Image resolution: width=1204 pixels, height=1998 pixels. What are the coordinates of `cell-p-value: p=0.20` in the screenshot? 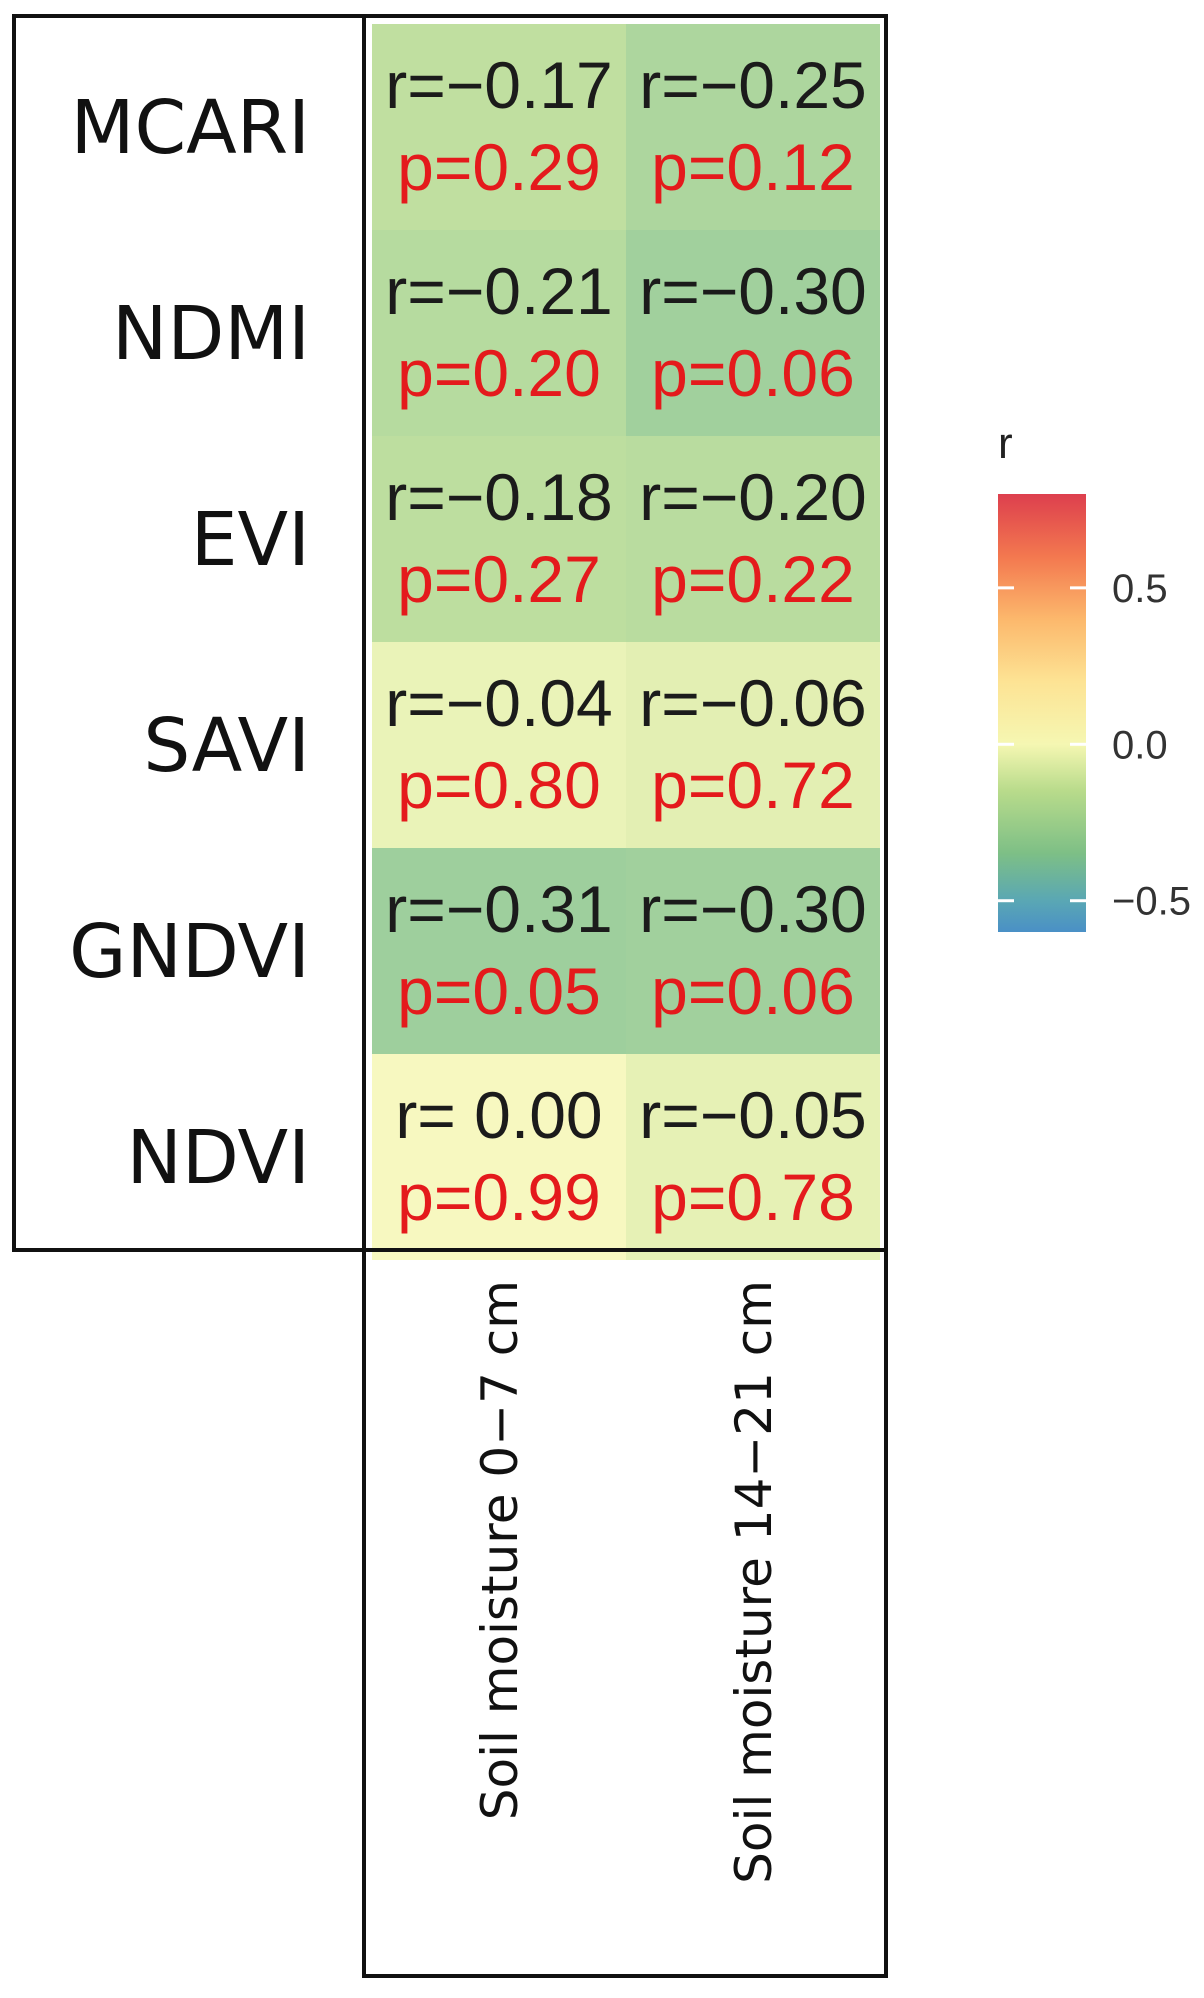 It's located at (499, 373).